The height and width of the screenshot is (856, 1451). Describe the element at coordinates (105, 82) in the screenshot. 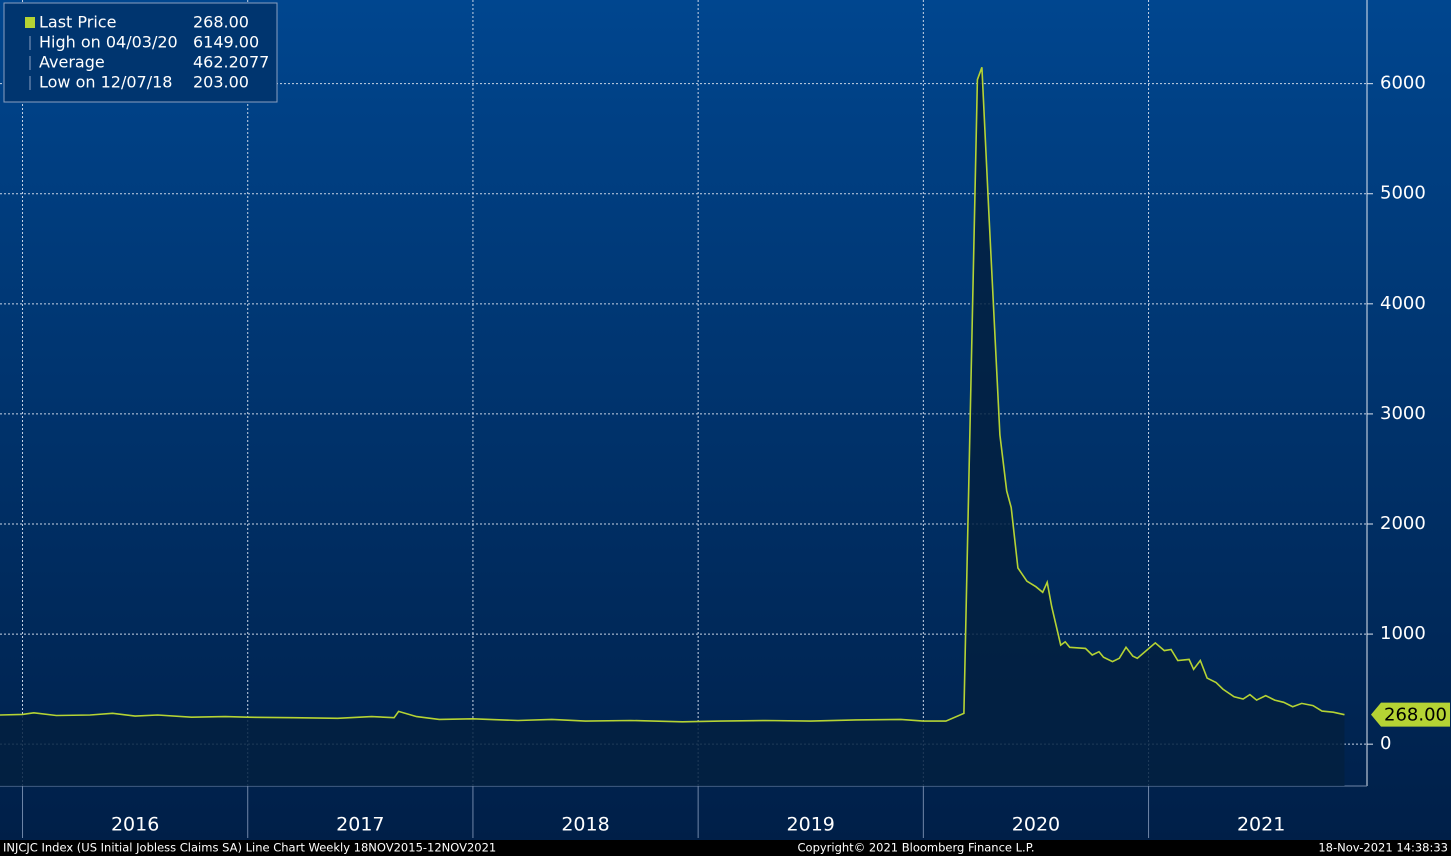

I see `legend-label: Low on 12/07/18` at that location.